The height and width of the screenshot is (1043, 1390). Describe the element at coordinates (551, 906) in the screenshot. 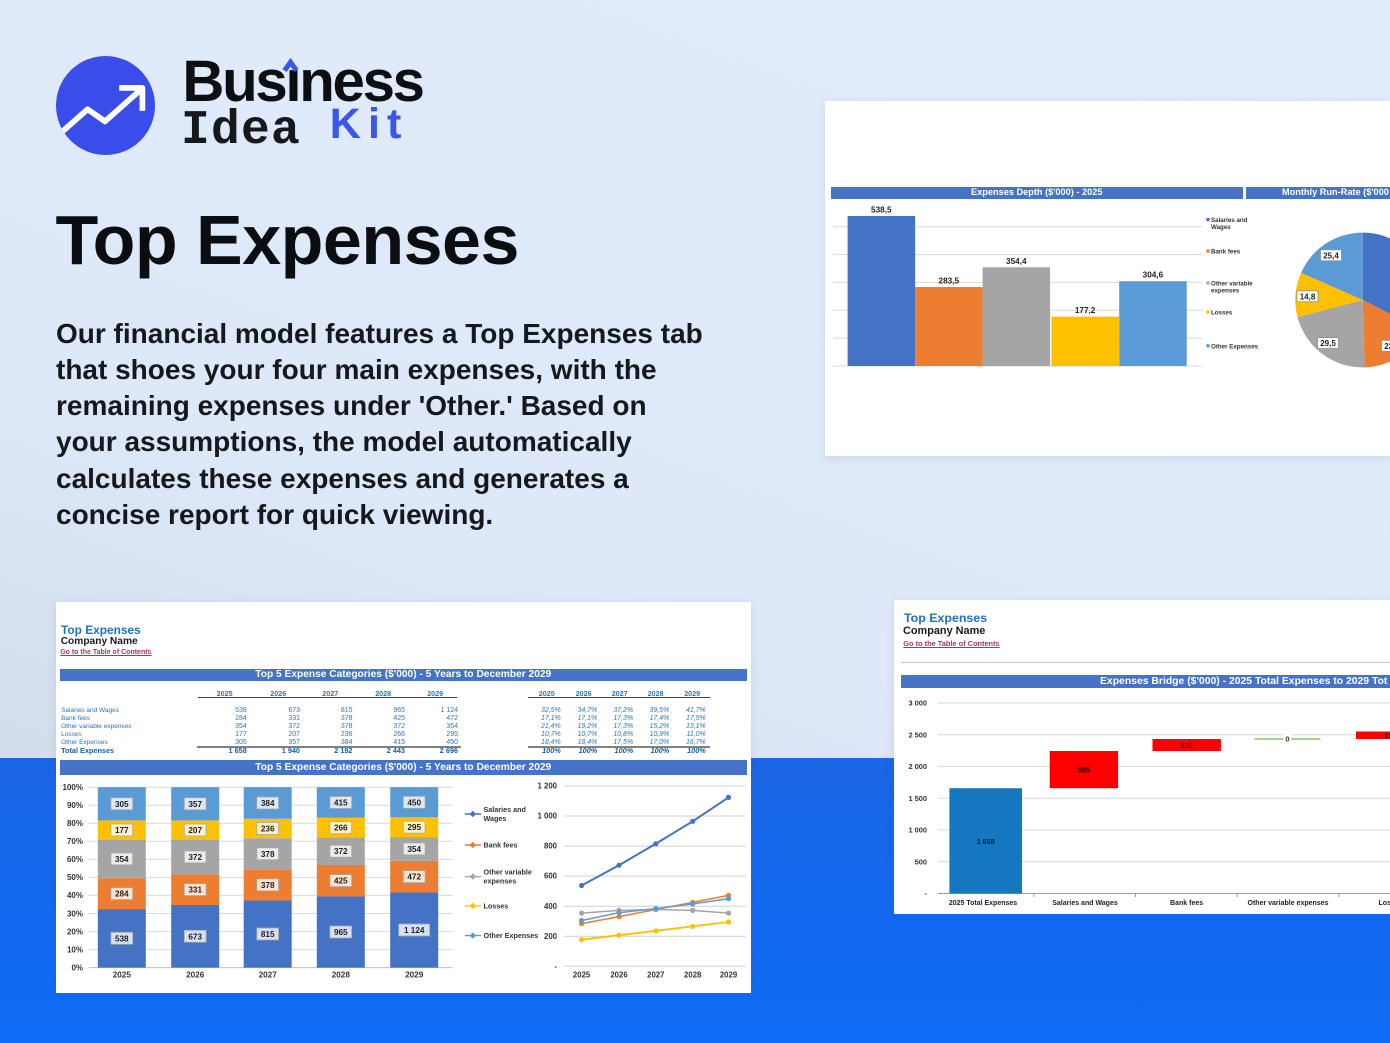

I see `svg-text: 400` at that location.